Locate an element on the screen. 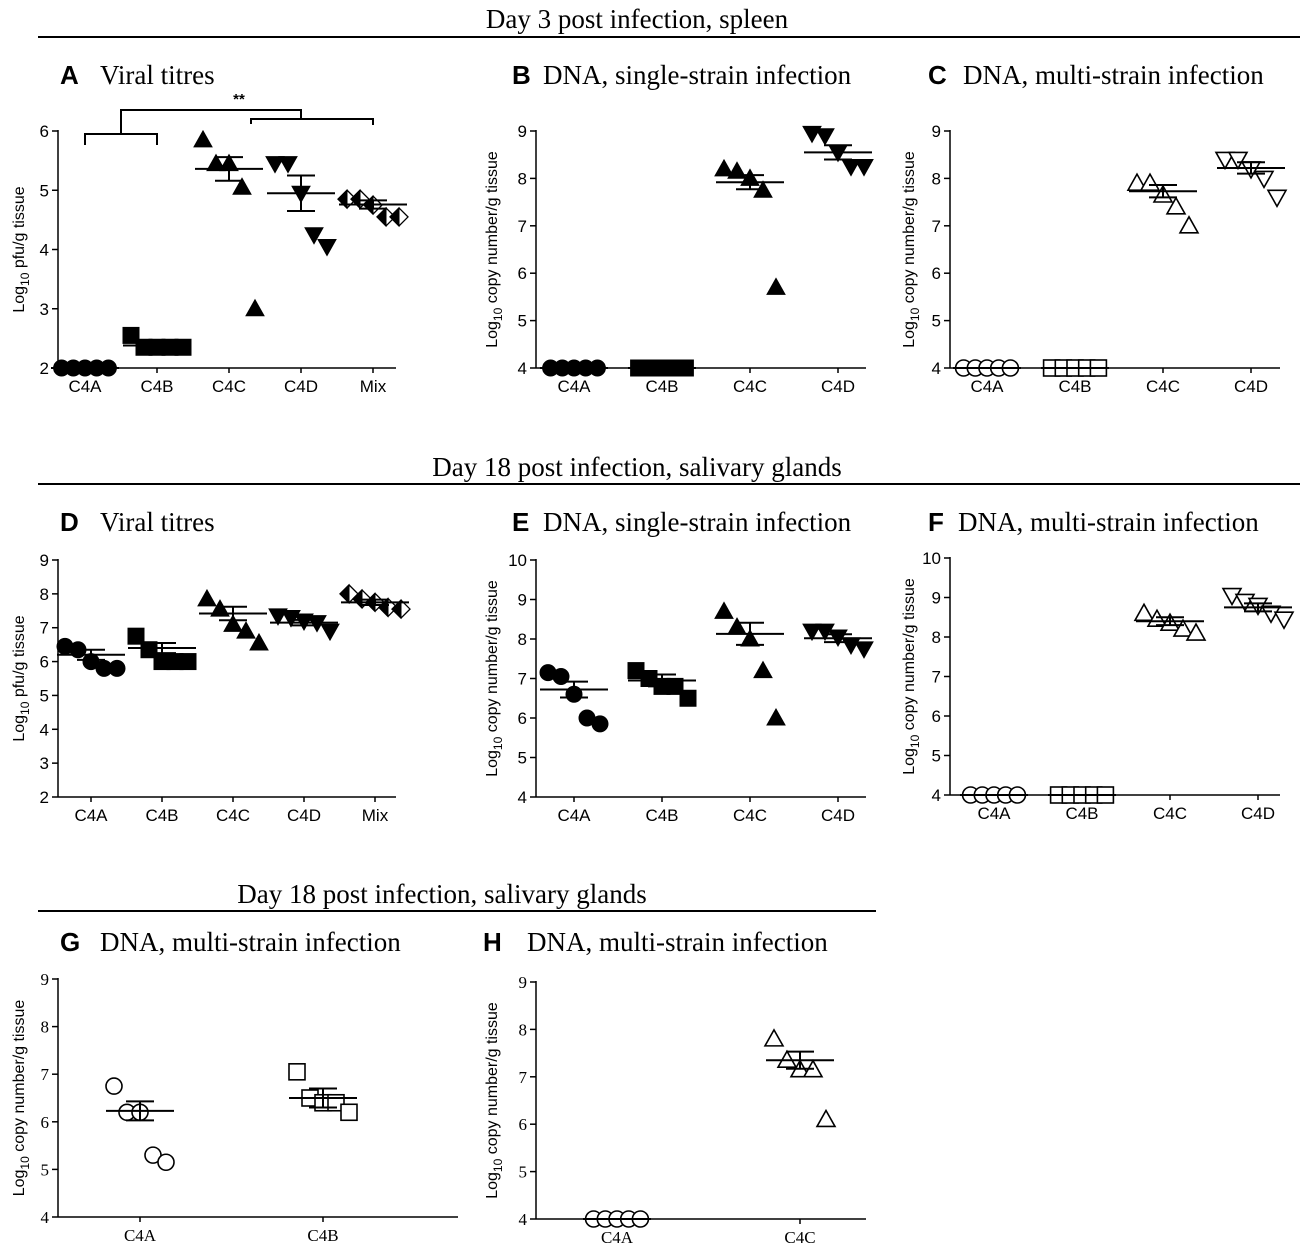  panel-letter: E is located at coordinates (520, 522).